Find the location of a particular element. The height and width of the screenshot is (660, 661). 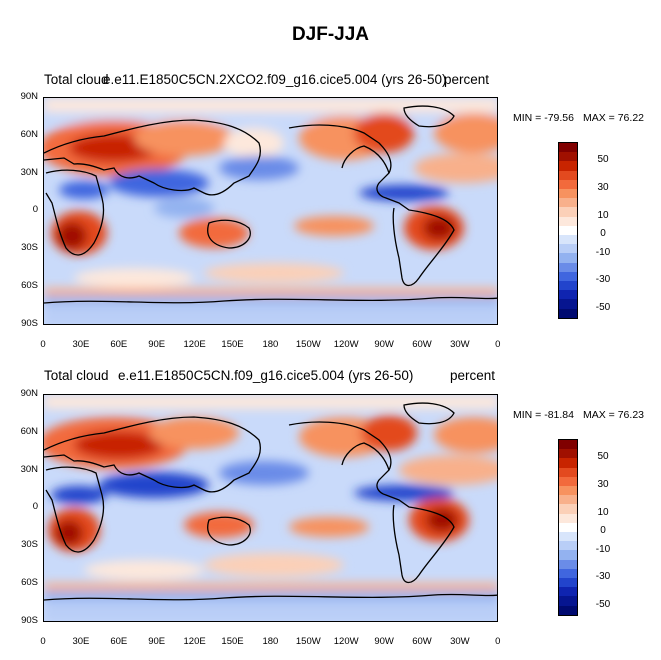

max-value: MAX = 76.22 is located at coordinates (613, 118).